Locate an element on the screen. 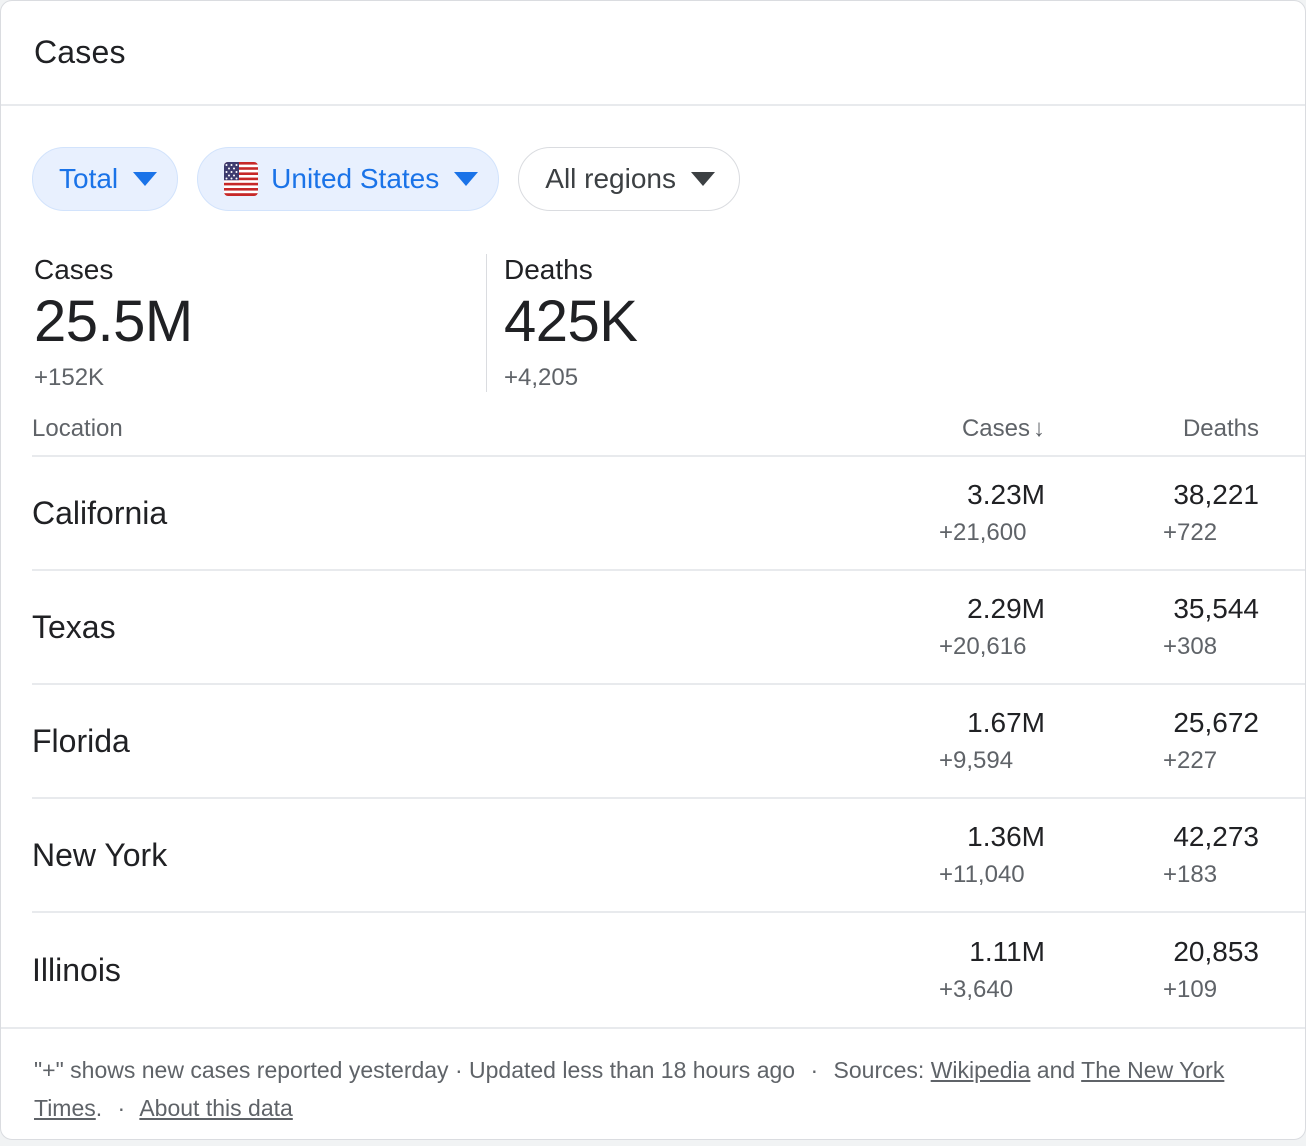 The image size is (1306, 1146). table-row: Texas 2.29M +20,616 35,544 +308 is located at coordinates (668, 628).